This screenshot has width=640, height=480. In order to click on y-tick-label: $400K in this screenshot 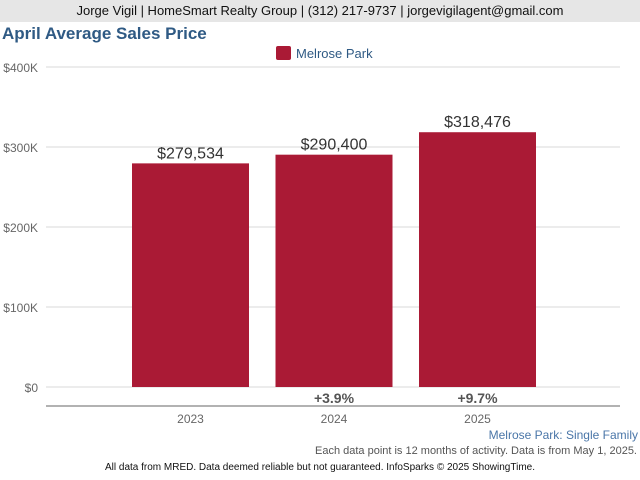, I will do `click(20, 68)`.